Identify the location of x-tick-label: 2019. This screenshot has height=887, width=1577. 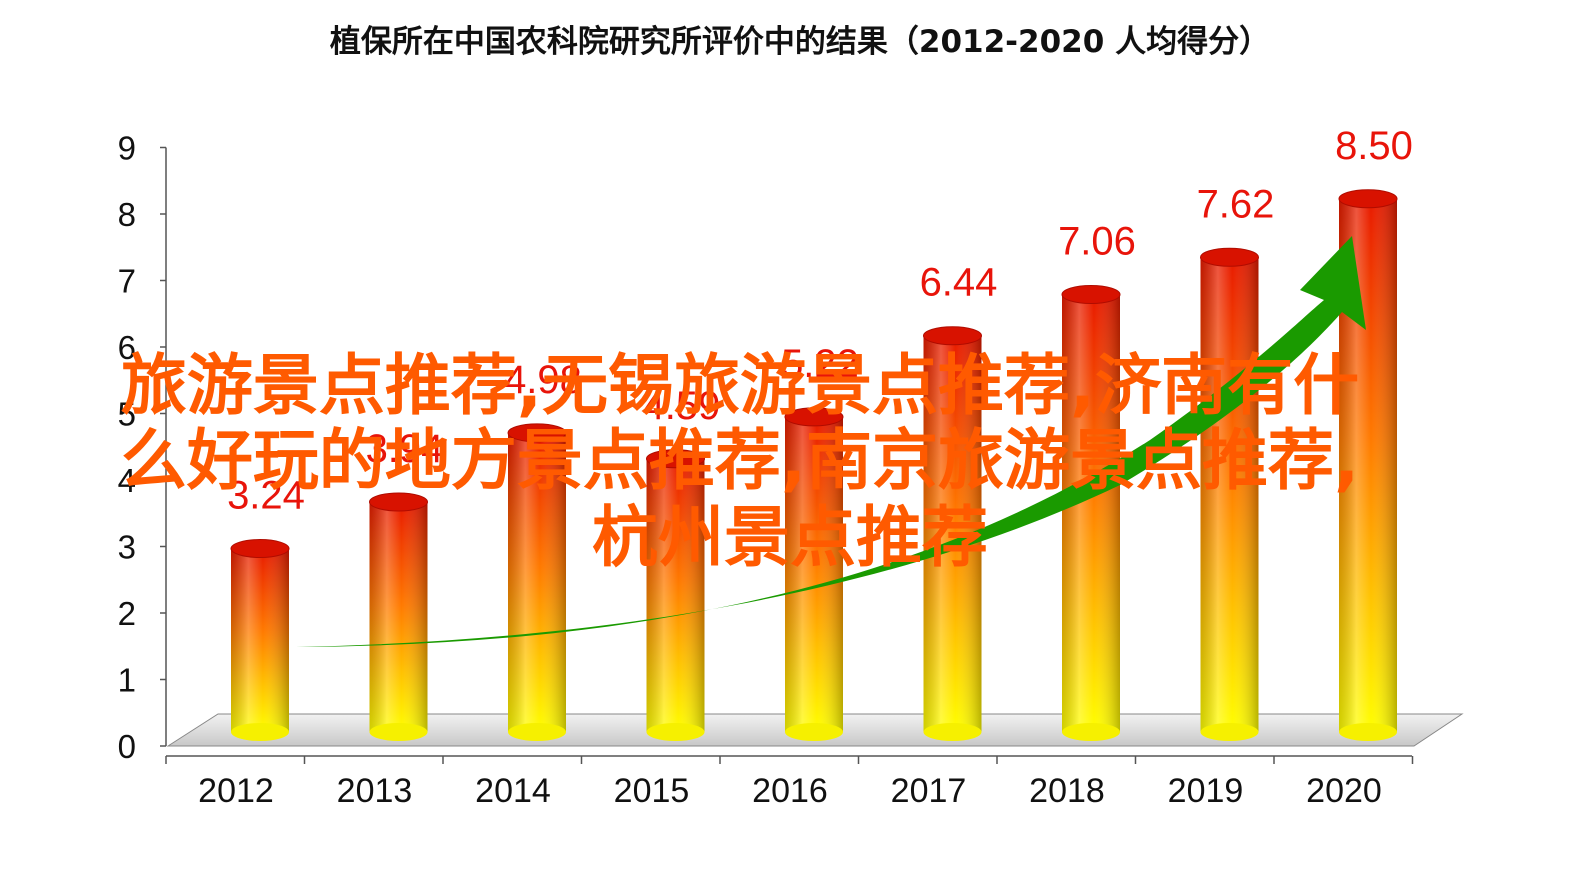
(1206, 791).